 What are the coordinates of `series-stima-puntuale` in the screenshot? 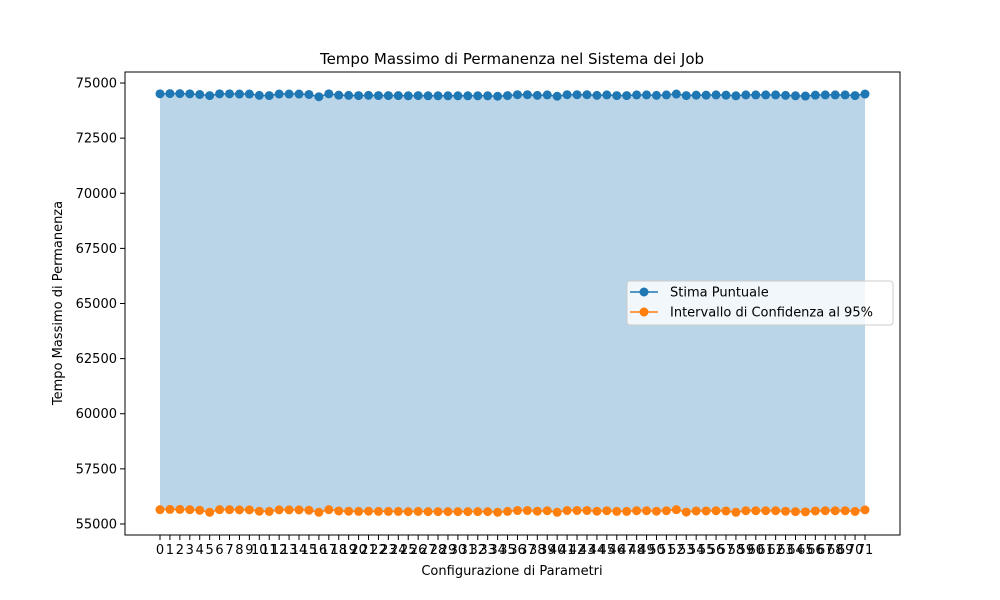 It's located at (512, 95).